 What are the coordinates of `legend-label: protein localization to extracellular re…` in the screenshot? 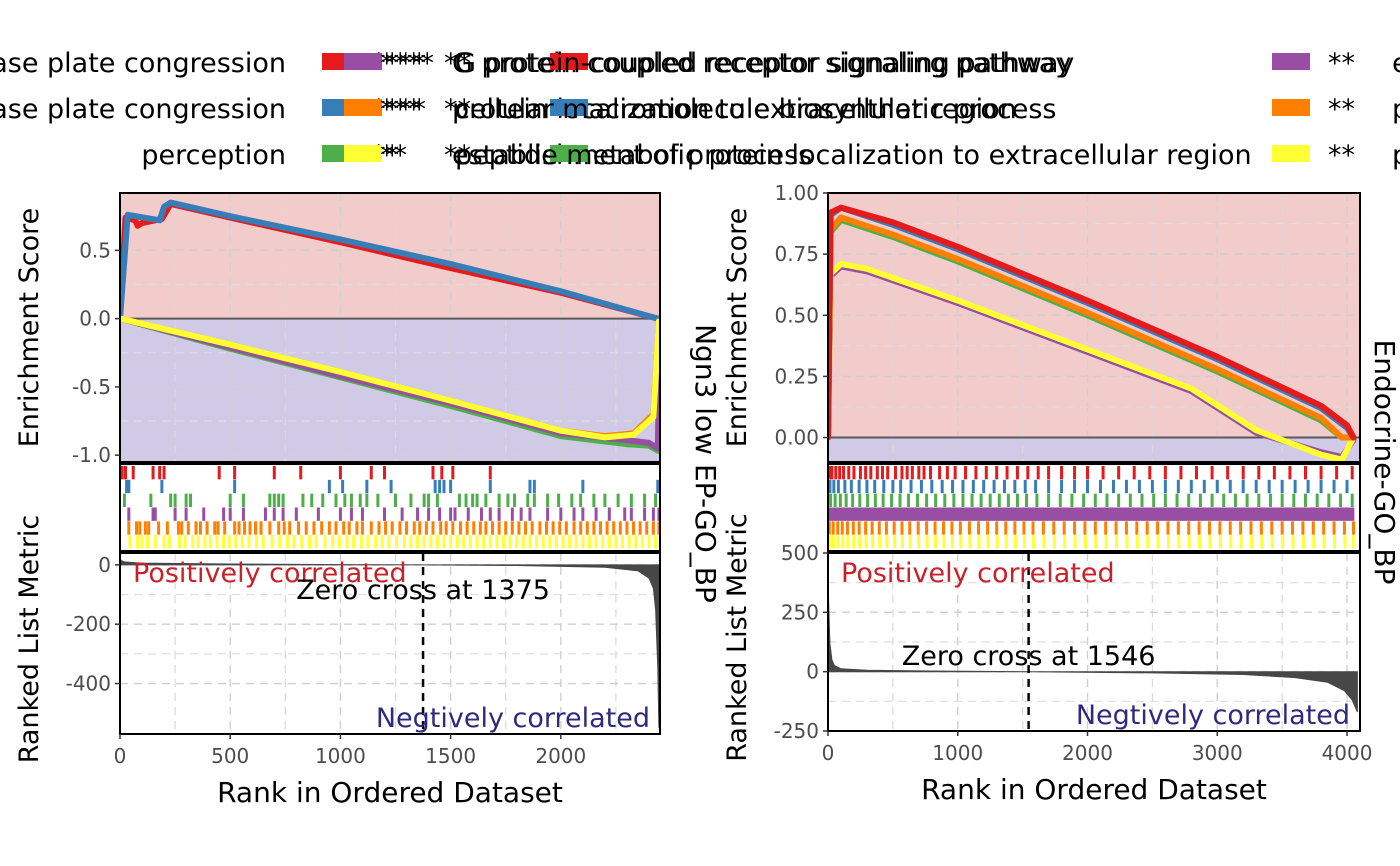 It's located at (734, 109).